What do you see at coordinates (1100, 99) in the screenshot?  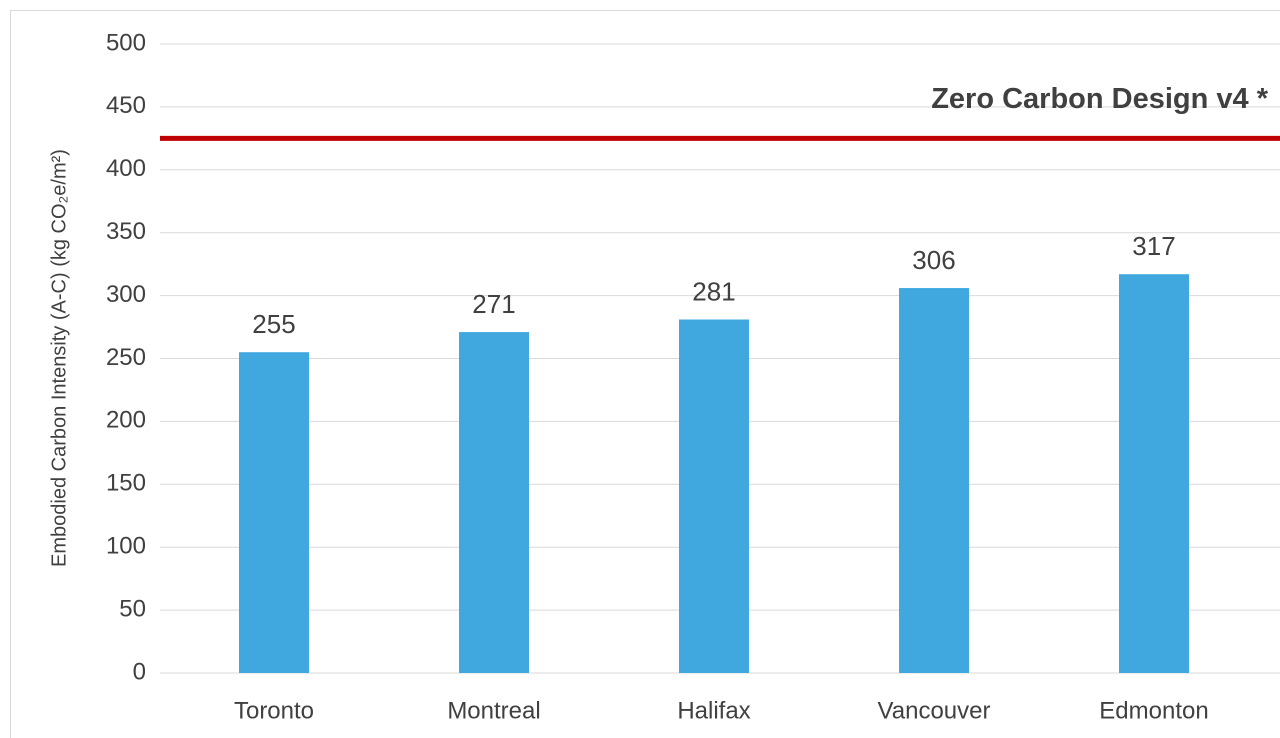 I see `reference-label: Zero Carbon Design v4 *` at bounding box center [1100, 99].